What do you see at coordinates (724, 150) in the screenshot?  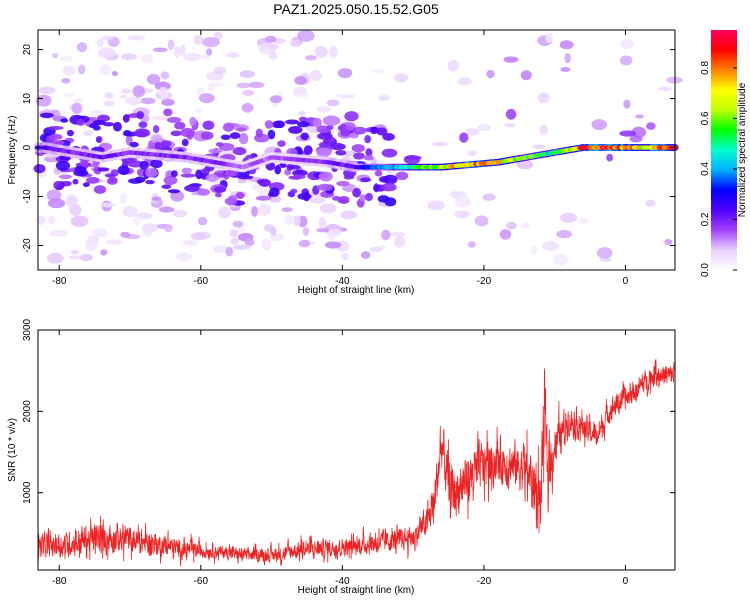 I see `colorbar-gradient` at bounding box center [724, 150].